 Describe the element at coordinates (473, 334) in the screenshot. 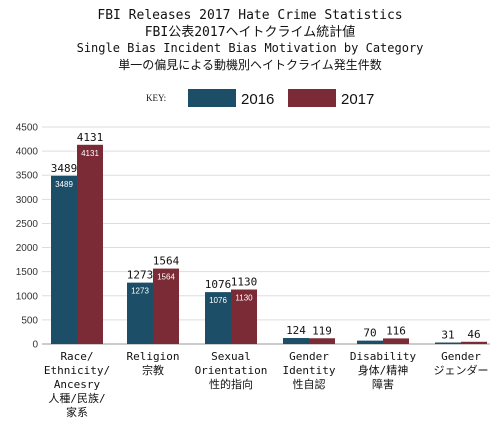

I see `value-label-2017-5: 46` at that location.